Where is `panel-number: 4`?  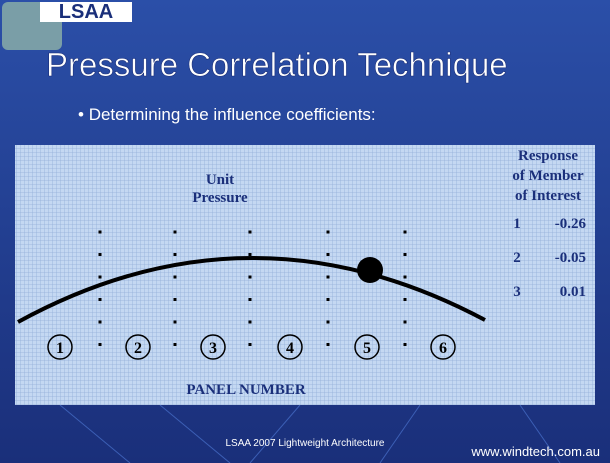
panel-number: 4 is located at coordinates (290, 348).